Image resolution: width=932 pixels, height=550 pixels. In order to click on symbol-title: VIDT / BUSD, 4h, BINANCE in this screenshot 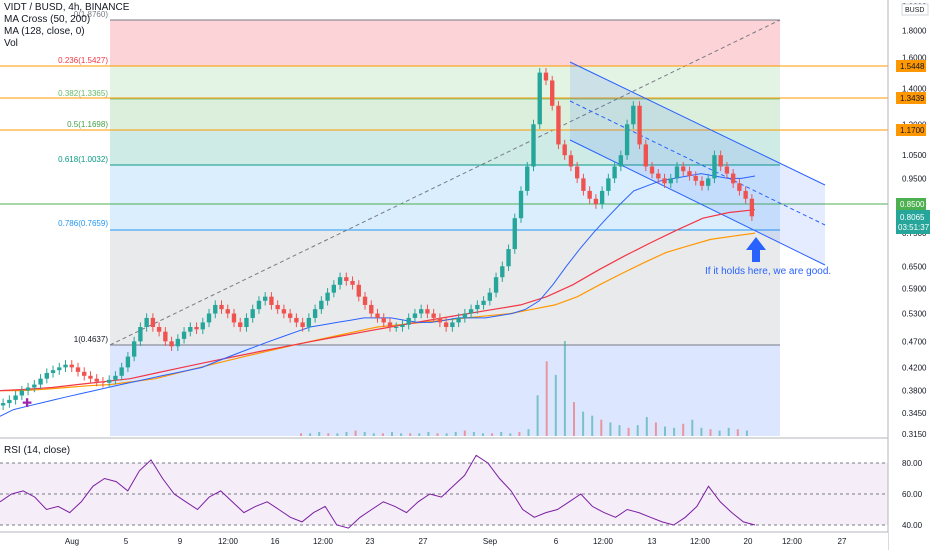, I will do `click(67, 7)`.